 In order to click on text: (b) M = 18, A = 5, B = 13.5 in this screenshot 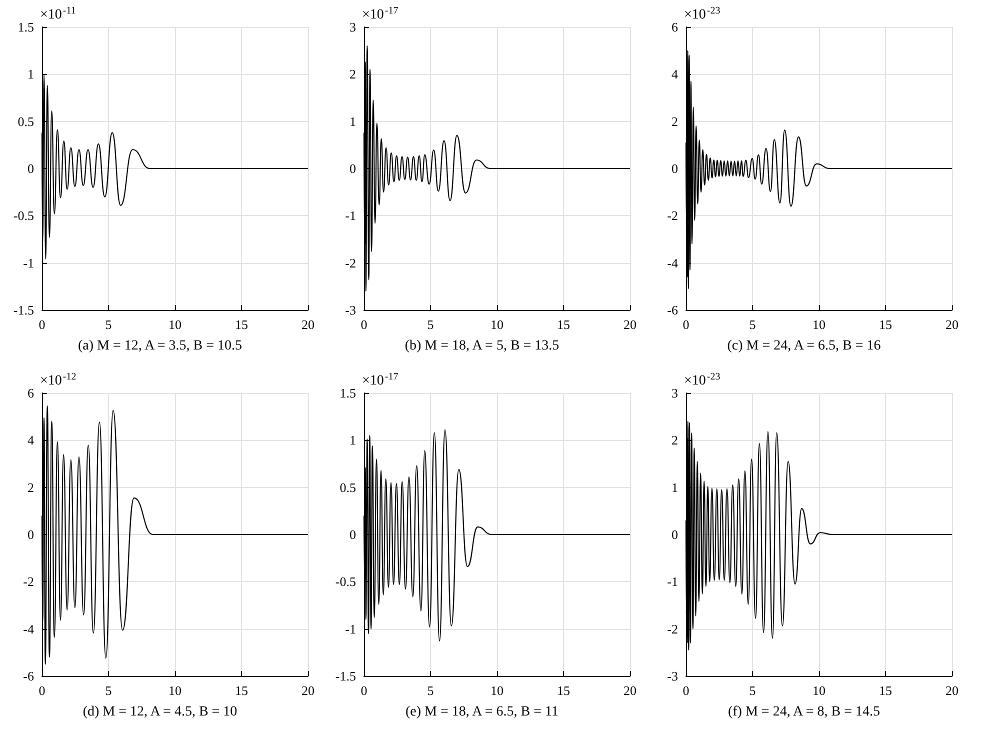, I will do `click(482, 346)`.